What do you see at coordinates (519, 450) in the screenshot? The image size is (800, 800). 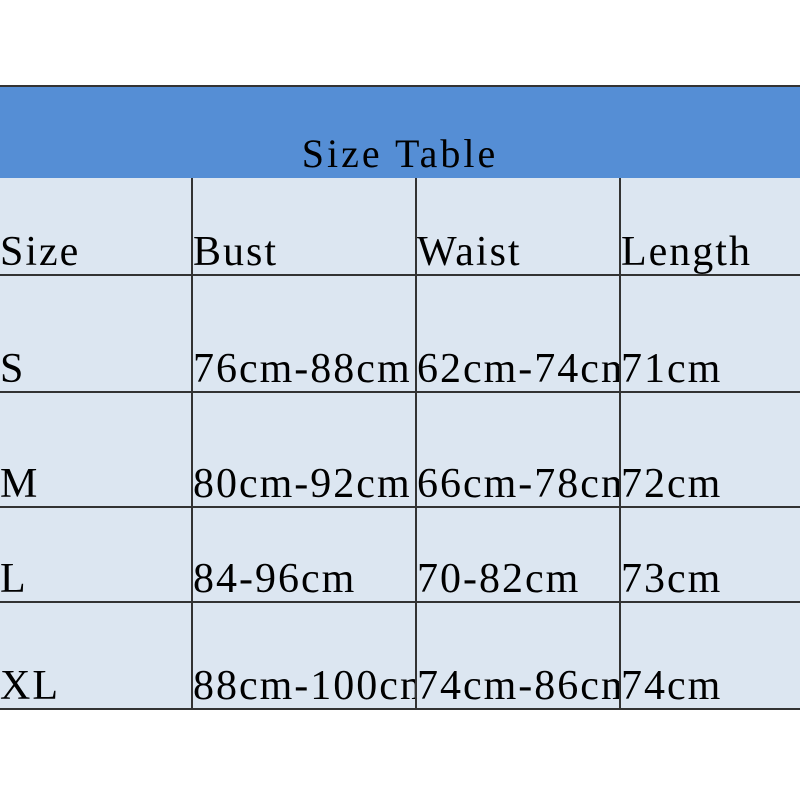 I see `table-cell: 66cm-78cm` at bounding box center [519, 450].